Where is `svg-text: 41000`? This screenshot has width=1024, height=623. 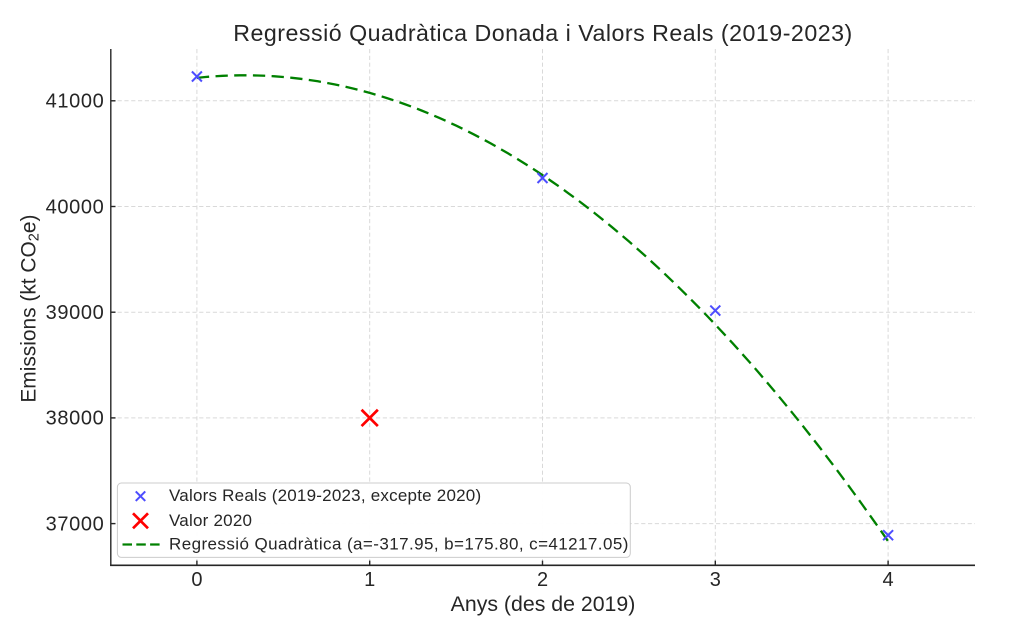
svg-text: 41000 is located at coordinates (75, 102).